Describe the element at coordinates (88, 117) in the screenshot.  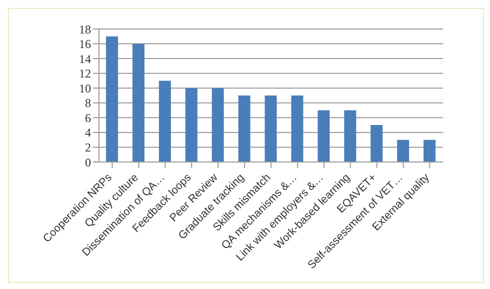
I see `y-tick-label: 6` at that location.